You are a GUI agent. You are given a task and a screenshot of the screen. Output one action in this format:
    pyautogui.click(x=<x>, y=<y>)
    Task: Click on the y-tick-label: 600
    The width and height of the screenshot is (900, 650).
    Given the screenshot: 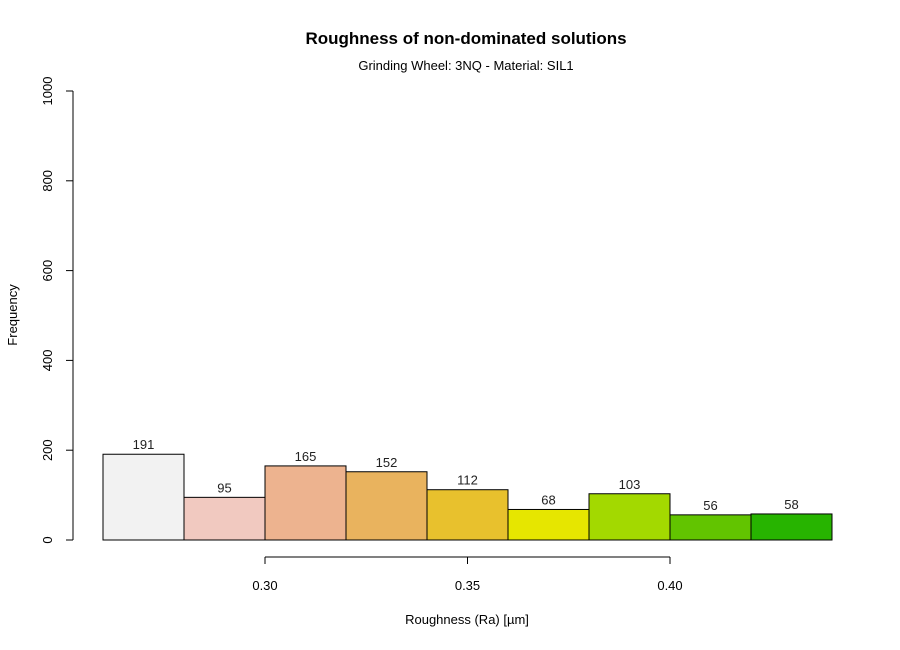 What is the action you would take?
    pyautogui.click(x=47, y=271)
    